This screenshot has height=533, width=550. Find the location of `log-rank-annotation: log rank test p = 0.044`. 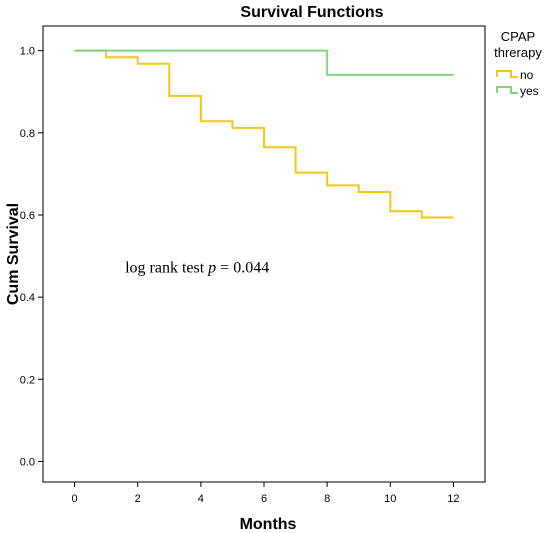

log-rank-annotation: log rank test p = 0.044 is located at coordinates (197, 267).